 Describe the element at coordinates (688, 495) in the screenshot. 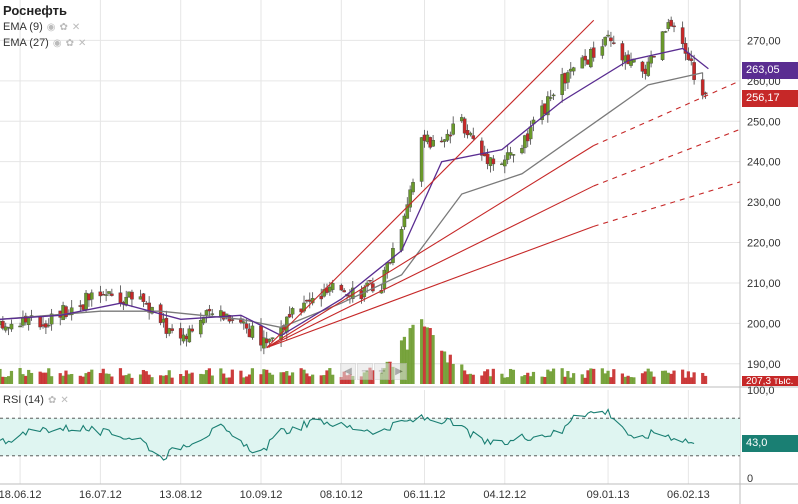

I see `date-tick-label: 06.02.13` at that location.